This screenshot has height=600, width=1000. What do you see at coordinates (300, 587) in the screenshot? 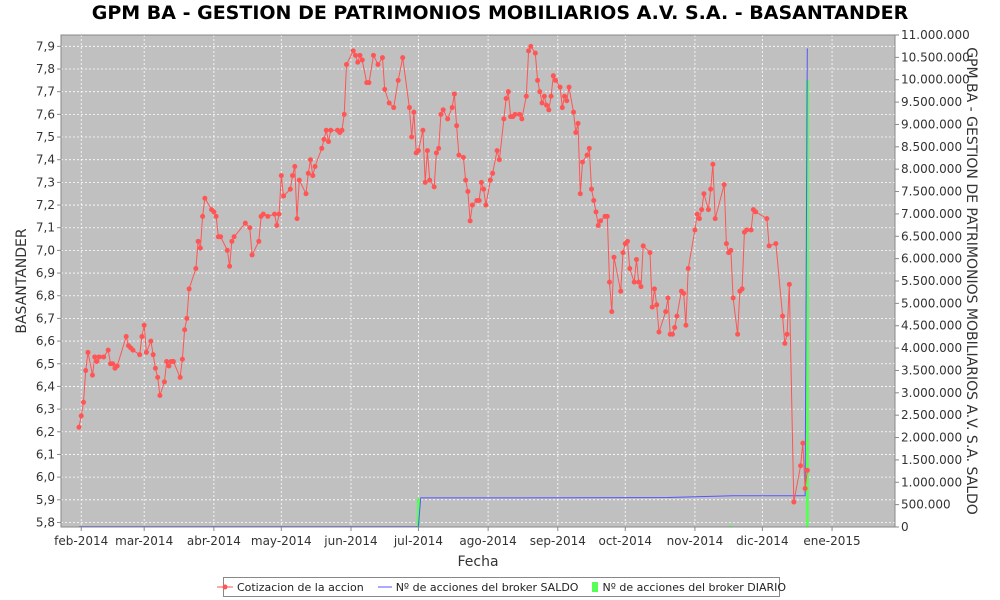
I see `legend-price-label: Cotizacion de la accion` at bounding box center [300, 587].